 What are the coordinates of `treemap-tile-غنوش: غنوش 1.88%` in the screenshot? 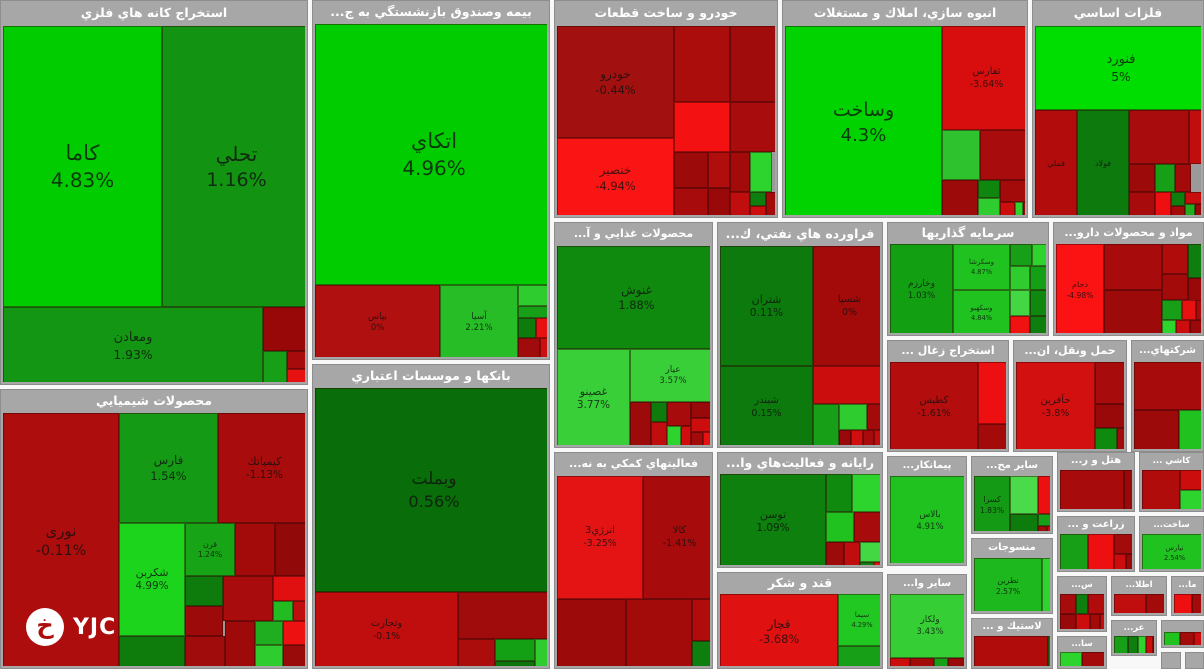 It's located at (633, 297).